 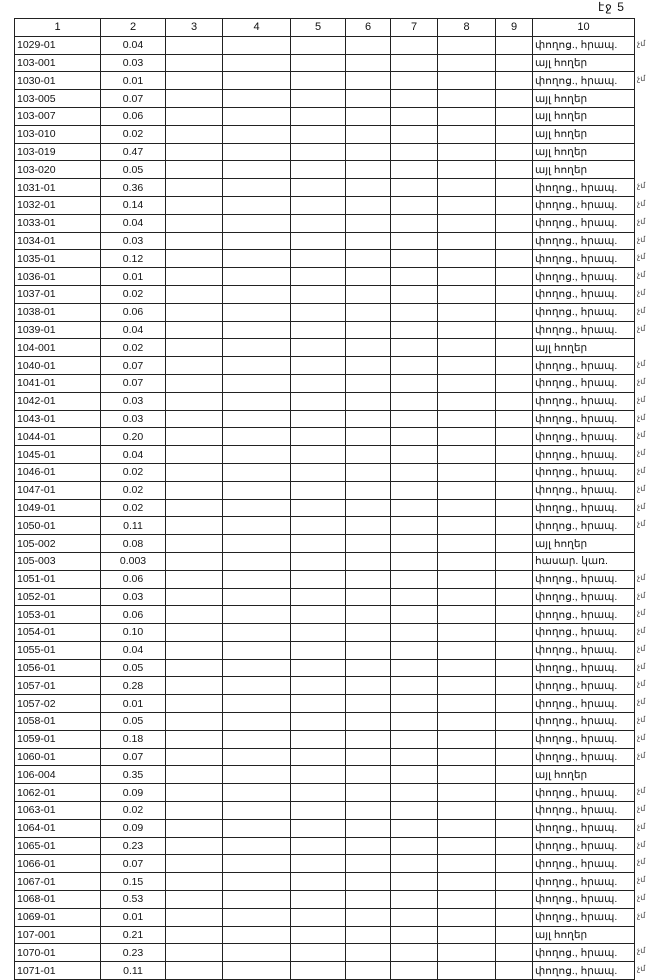 I want to click on area-value: 0.02, so click(x=133, y=294).